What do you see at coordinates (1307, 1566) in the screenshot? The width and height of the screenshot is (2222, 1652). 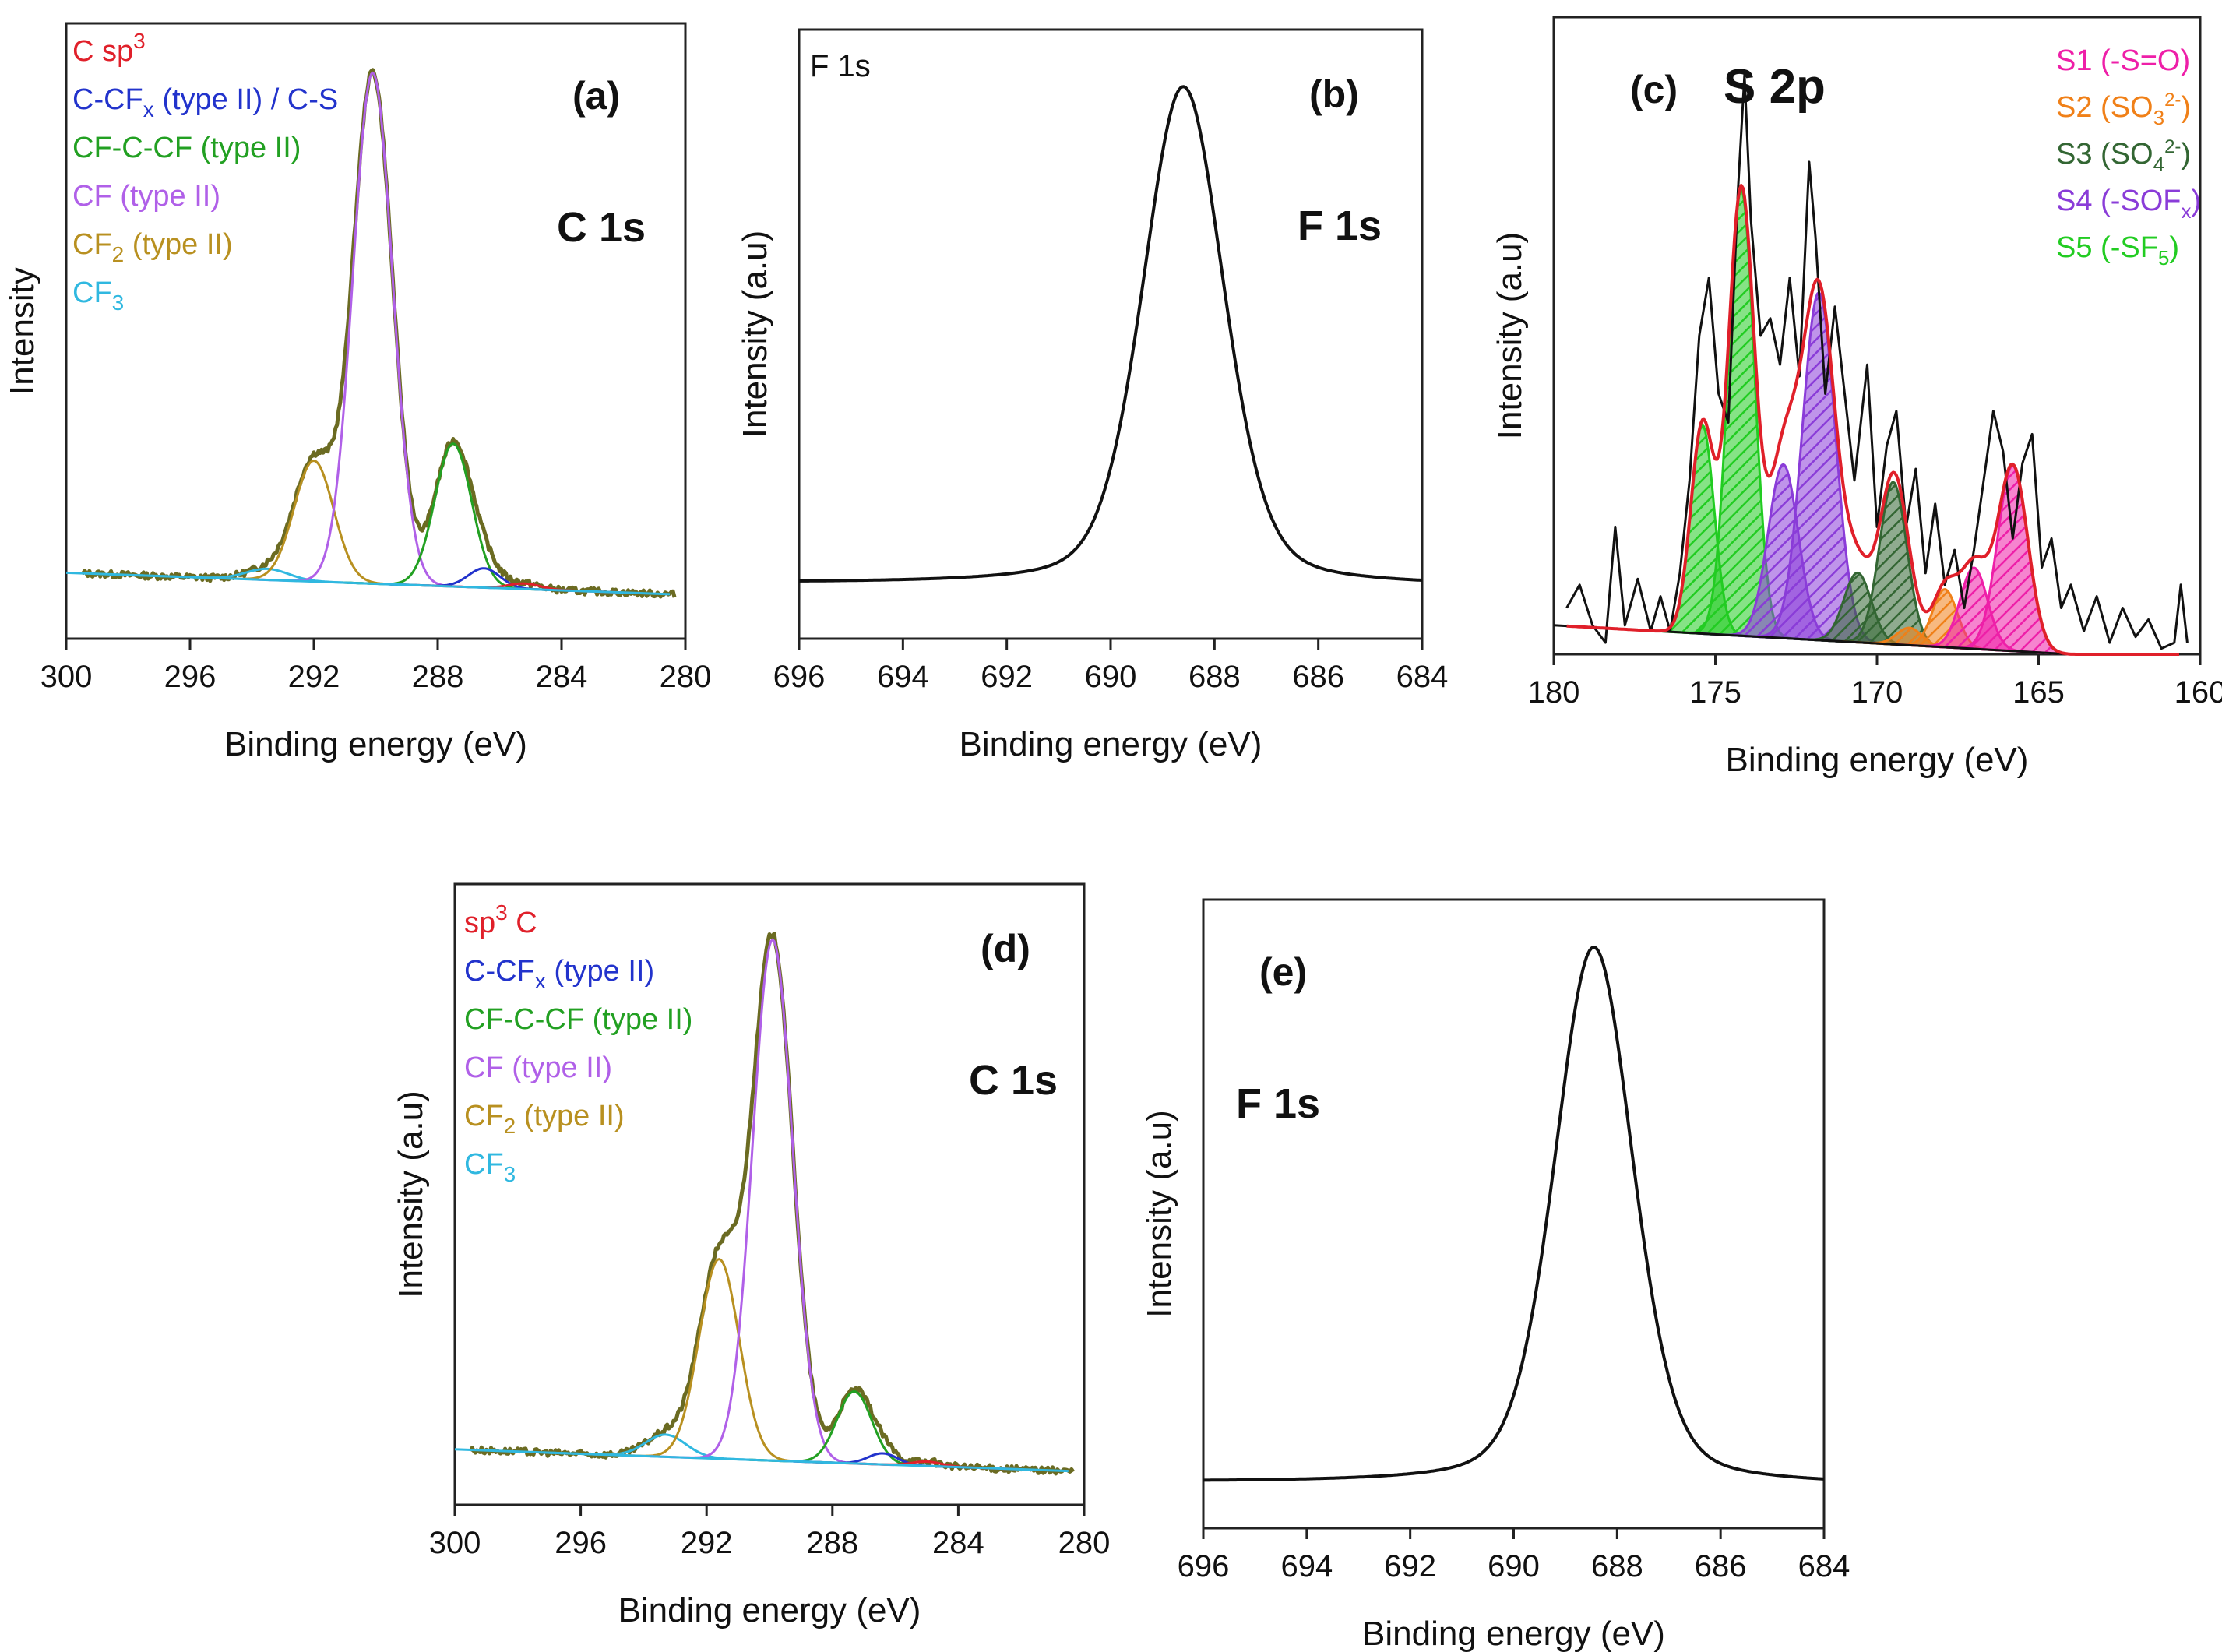 I see `x-tick-label: 694` at bounding box center [1307, 1566].